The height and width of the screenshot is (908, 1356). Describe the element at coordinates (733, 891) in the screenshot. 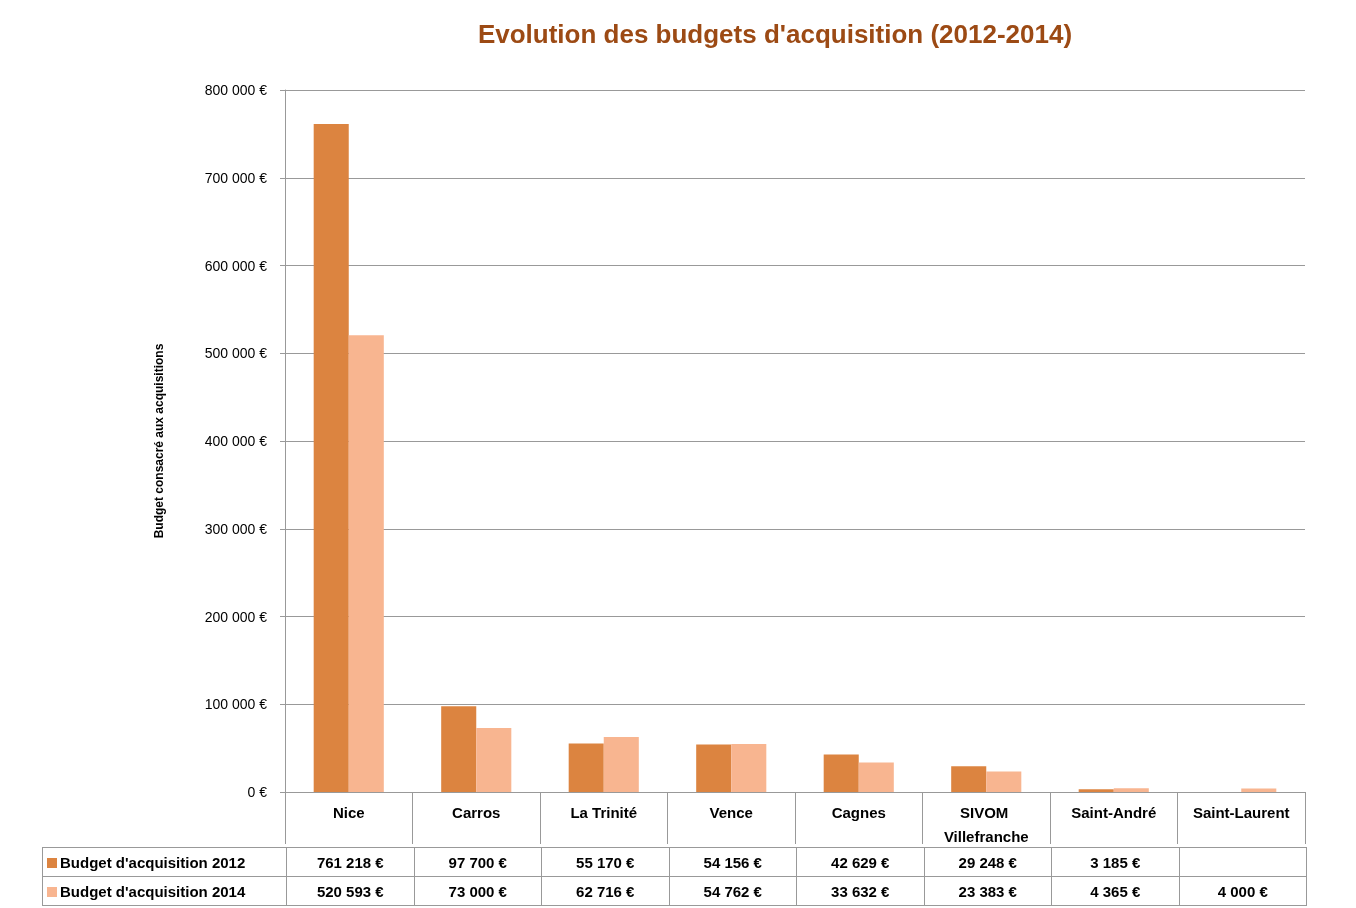

I see `data-label: 54 762 €` at that location.